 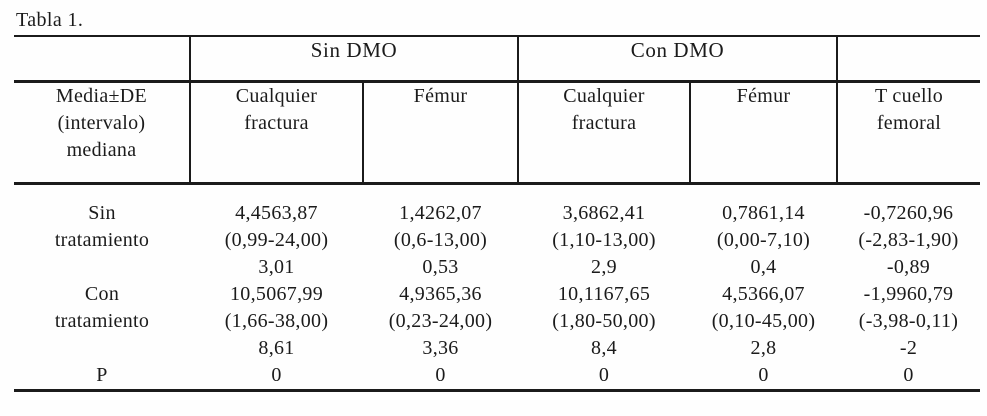 What do you see at coordinates (604, 239) in the screenshot?
I see `data-cell: 3,6862,41 (1,10-13,00) 2,9` at bounding box center [604, 239].